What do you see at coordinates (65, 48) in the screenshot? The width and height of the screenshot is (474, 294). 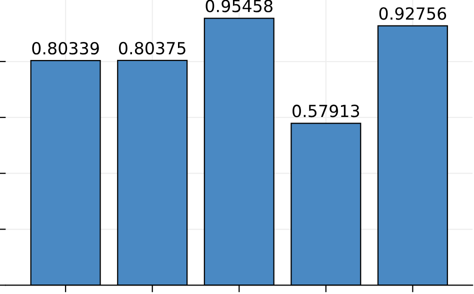 I see `data-label: 0.80339` at bounding box center [65, 48].